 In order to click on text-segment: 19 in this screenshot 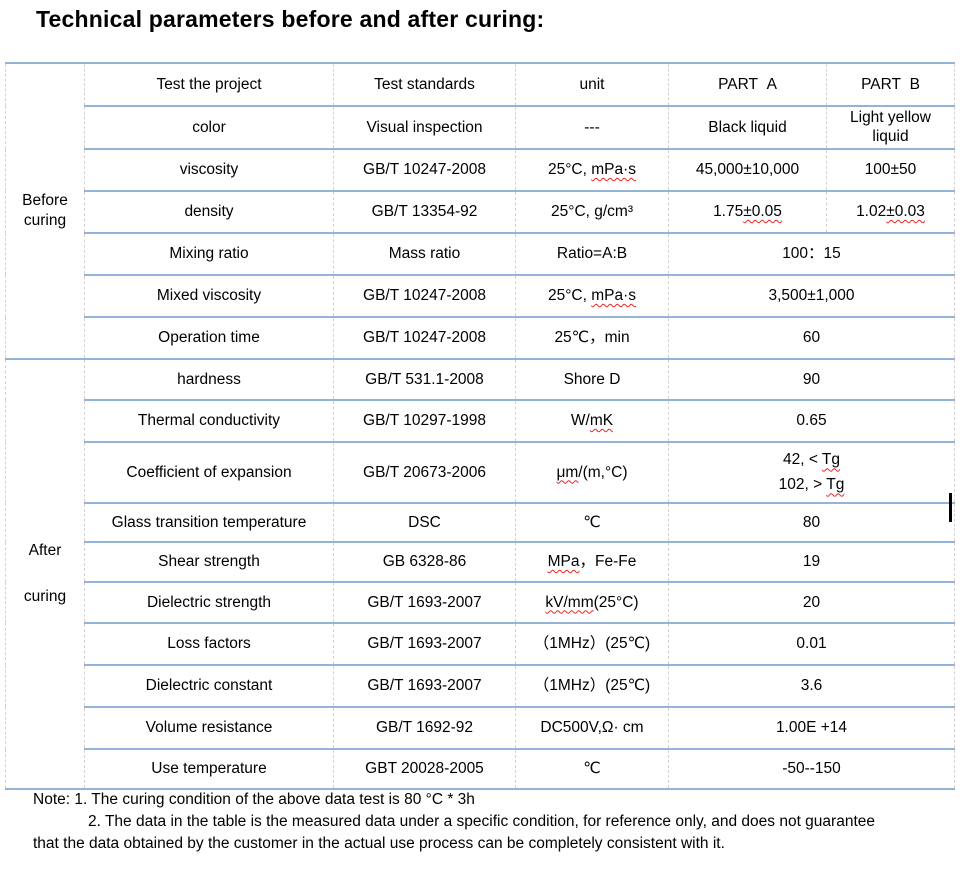, I will do `click(811, 562)`.